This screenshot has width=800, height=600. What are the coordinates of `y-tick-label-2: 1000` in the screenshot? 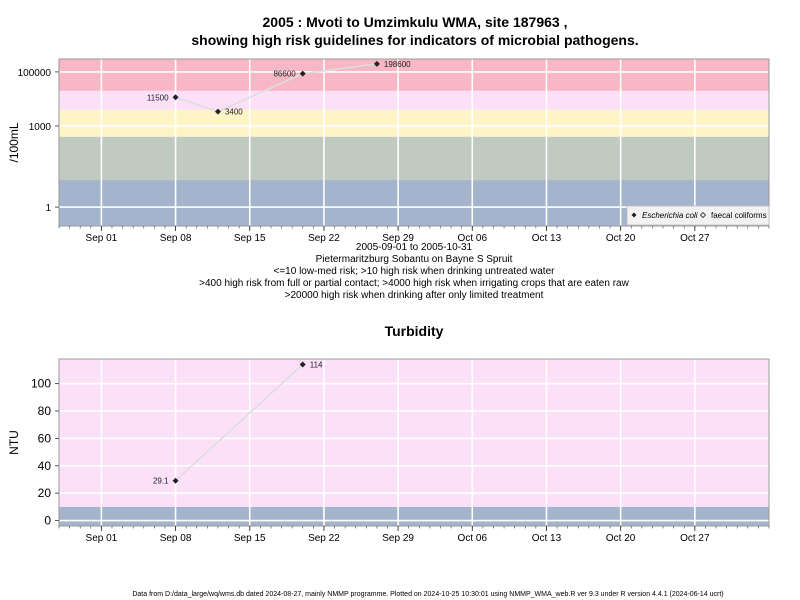 It's located at (40, 127).